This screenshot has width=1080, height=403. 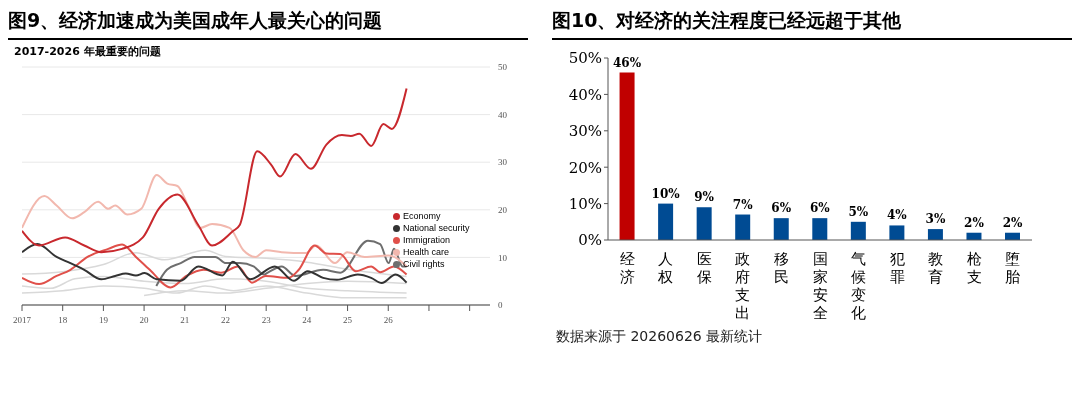 What do you see at coordinates (103, 320) in the screenshot?
I see `x-tick-label: 19` at bounding box center [103, 320].